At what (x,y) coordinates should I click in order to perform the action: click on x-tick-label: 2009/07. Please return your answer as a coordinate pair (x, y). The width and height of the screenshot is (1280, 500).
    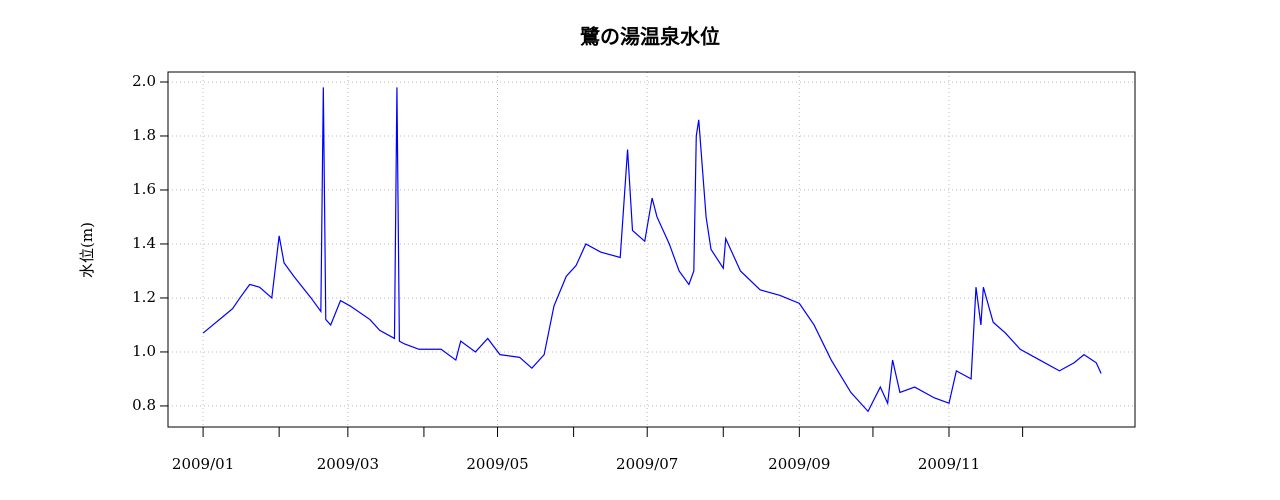
    Looking at the image, I should click on (647, 464).